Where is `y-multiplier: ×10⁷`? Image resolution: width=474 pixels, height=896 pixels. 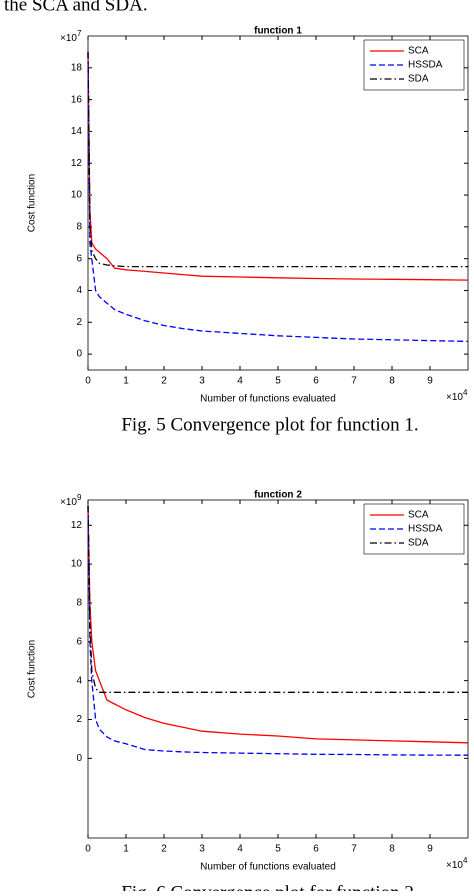 y-multiplier: ×10⁷ is located at coordinates (71, 36).